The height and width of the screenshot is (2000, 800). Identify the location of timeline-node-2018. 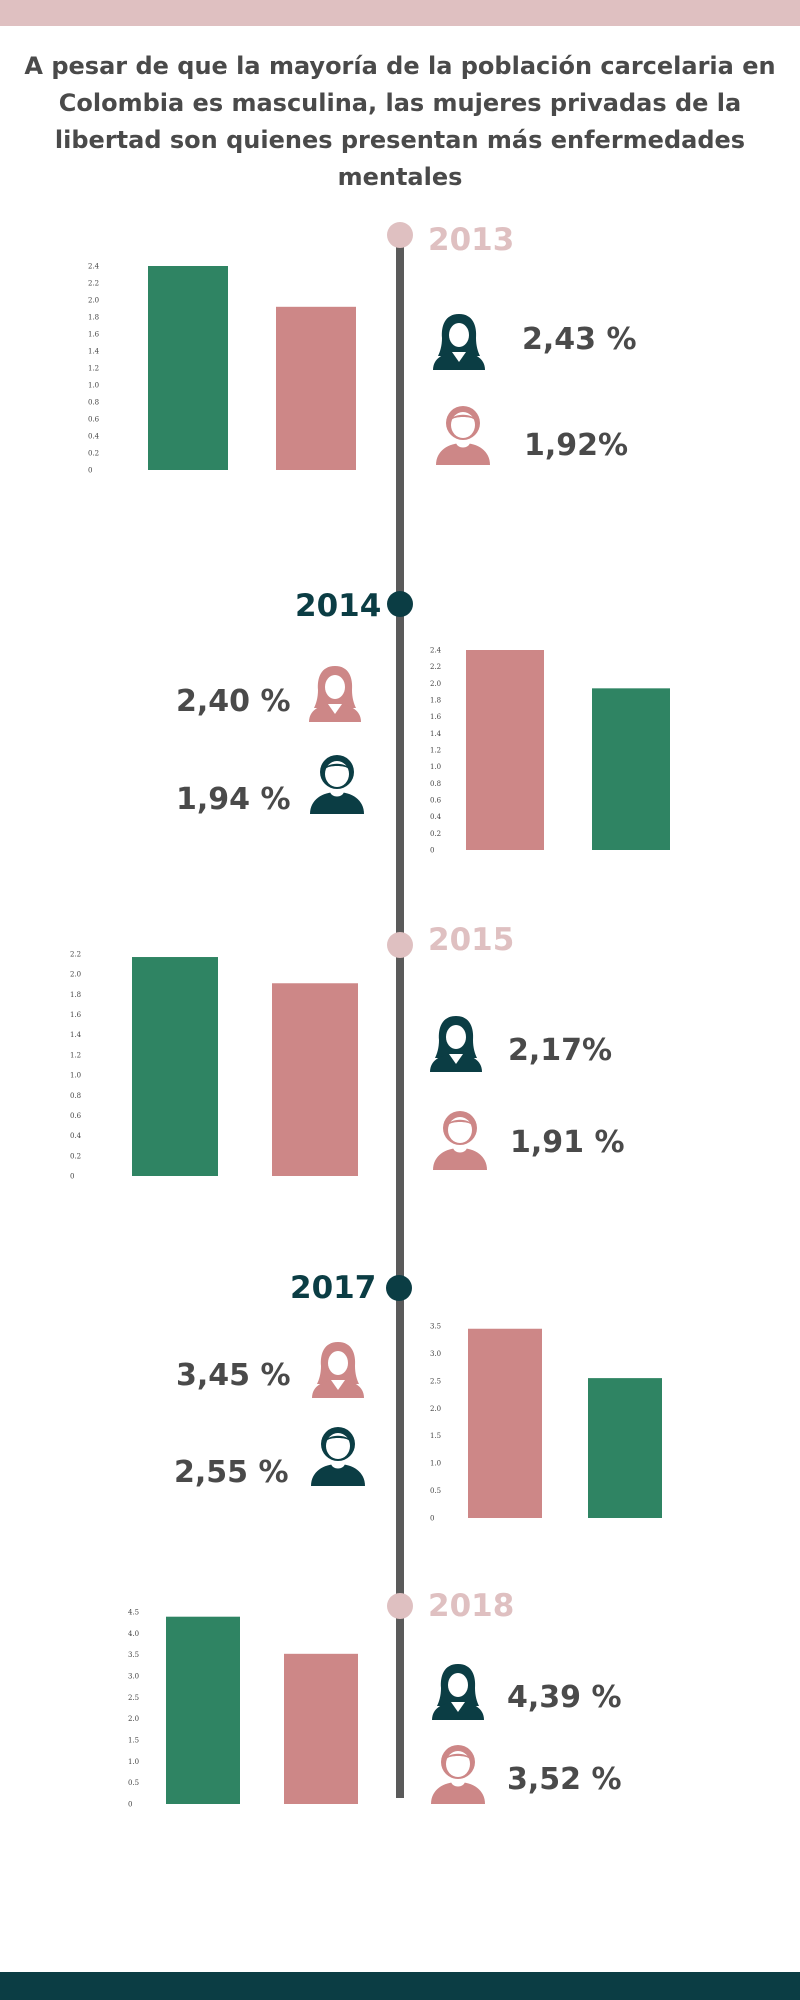
(400, 1606).